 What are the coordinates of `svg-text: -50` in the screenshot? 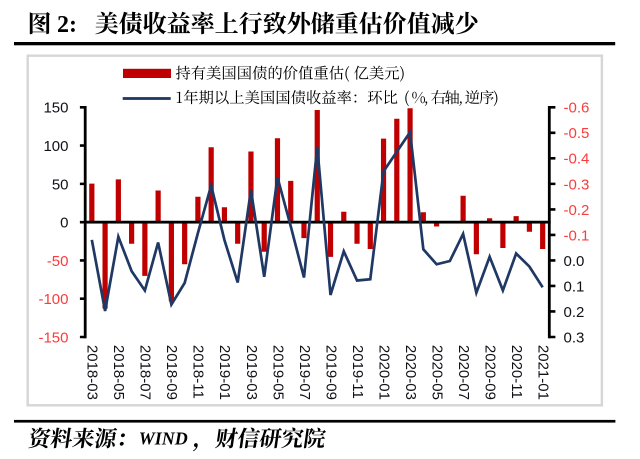 It's located at (58, 261).